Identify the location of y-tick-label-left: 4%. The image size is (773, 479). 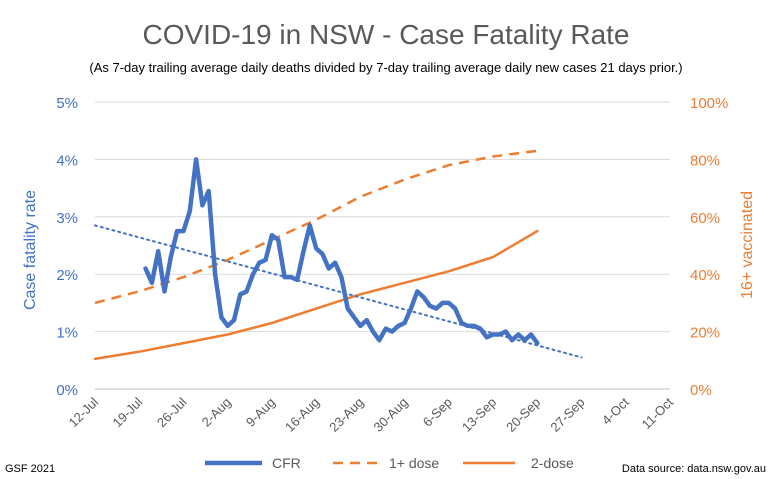
(67, 160).